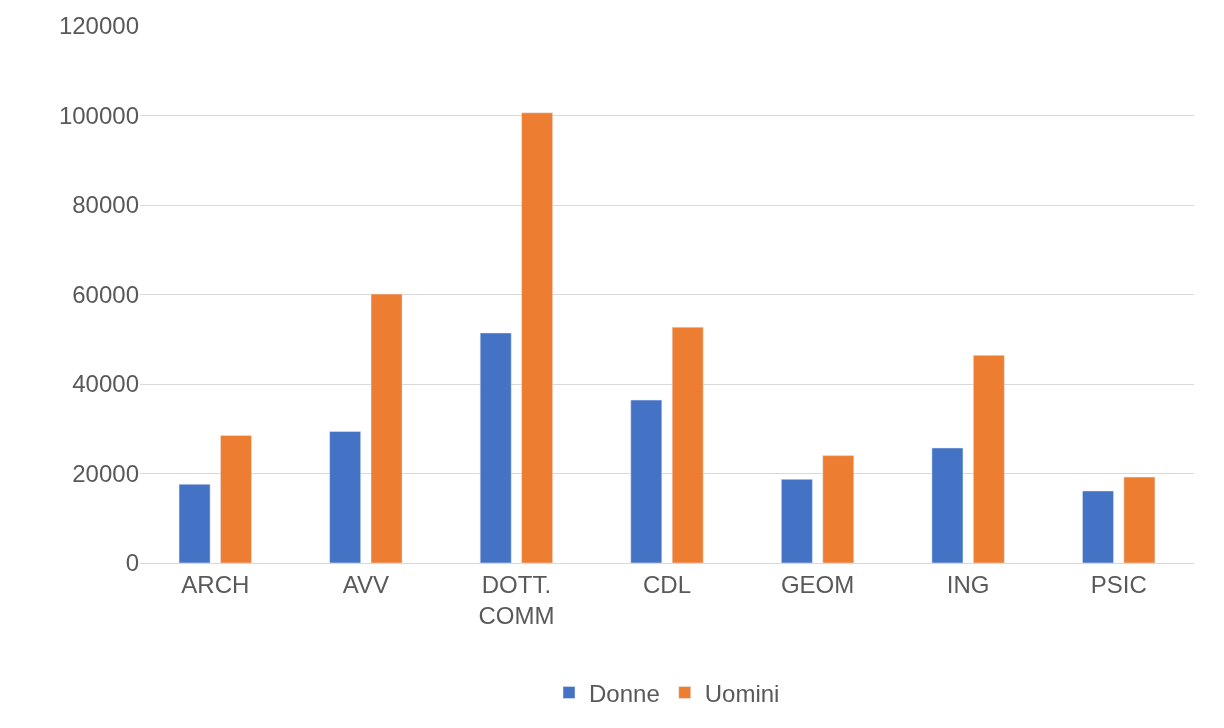  Describe the element at coordinates (132, 563) in the screenshot. I see `y-tick-label: 0` at that location.